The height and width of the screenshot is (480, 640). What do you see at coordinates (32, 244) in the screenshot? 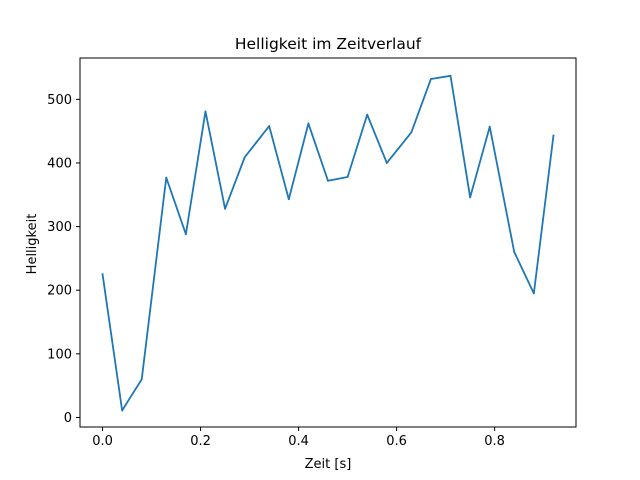
I see `y-axis-label: Helligkeit` at bounding box center [32, 244].